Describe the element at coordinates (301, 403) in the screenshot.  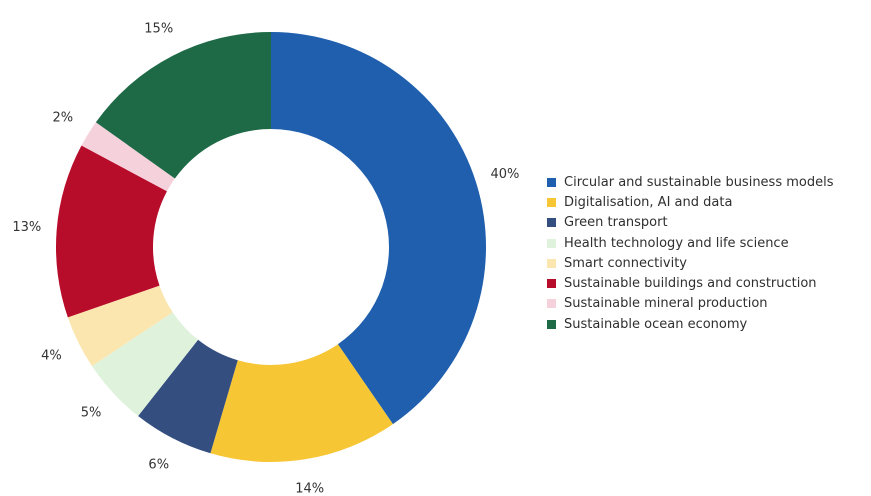
I see `slice-digitalisation-ai-and-data` at that location.